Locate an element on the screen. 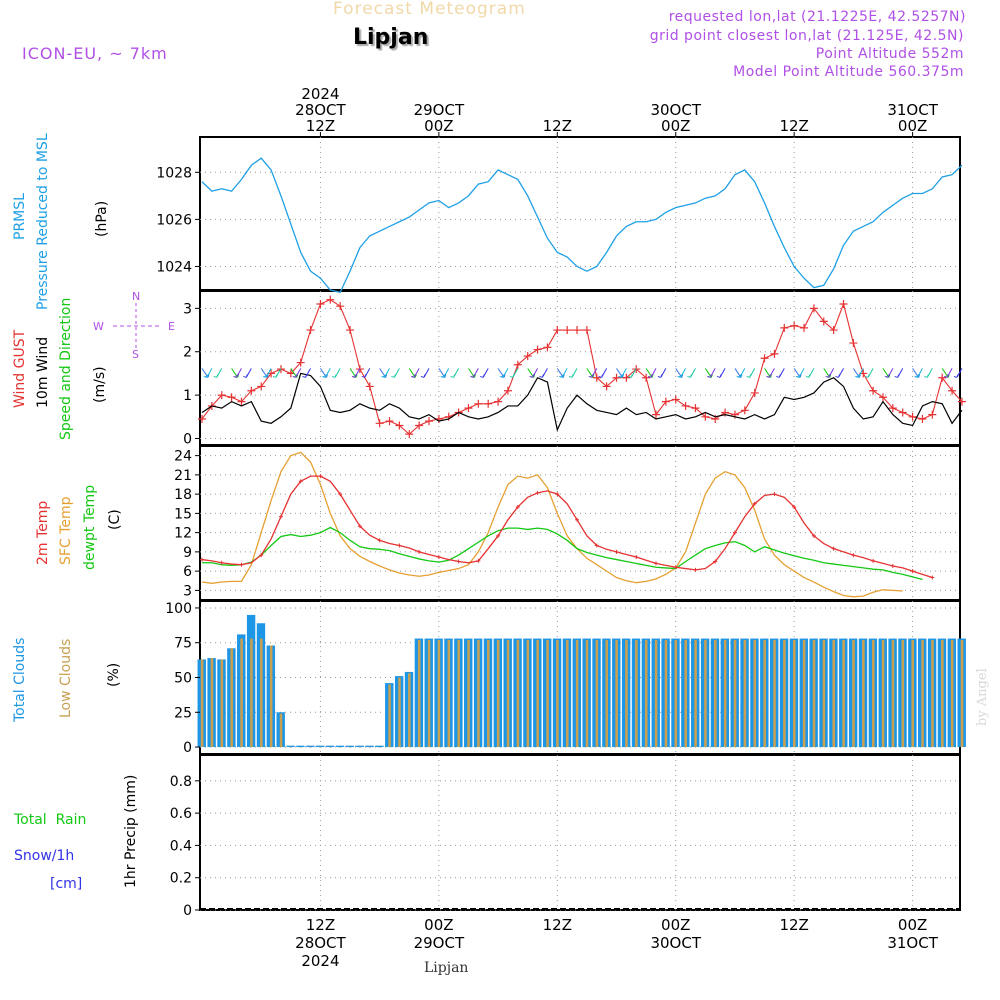 The width and height of the screenshot is (1000, 1000). time-label-bottom: 30OCT is located at coordinates (675, 943).